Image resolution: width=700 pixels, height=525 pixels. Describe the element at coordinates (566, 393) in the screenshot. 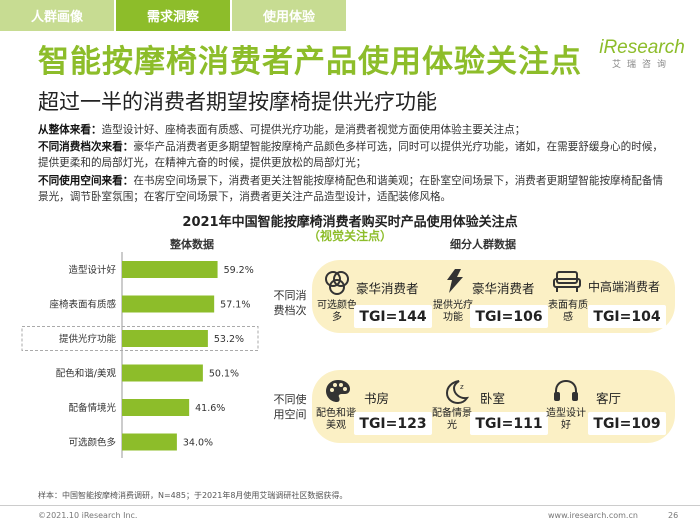

I see `headphones-icon` at that location.